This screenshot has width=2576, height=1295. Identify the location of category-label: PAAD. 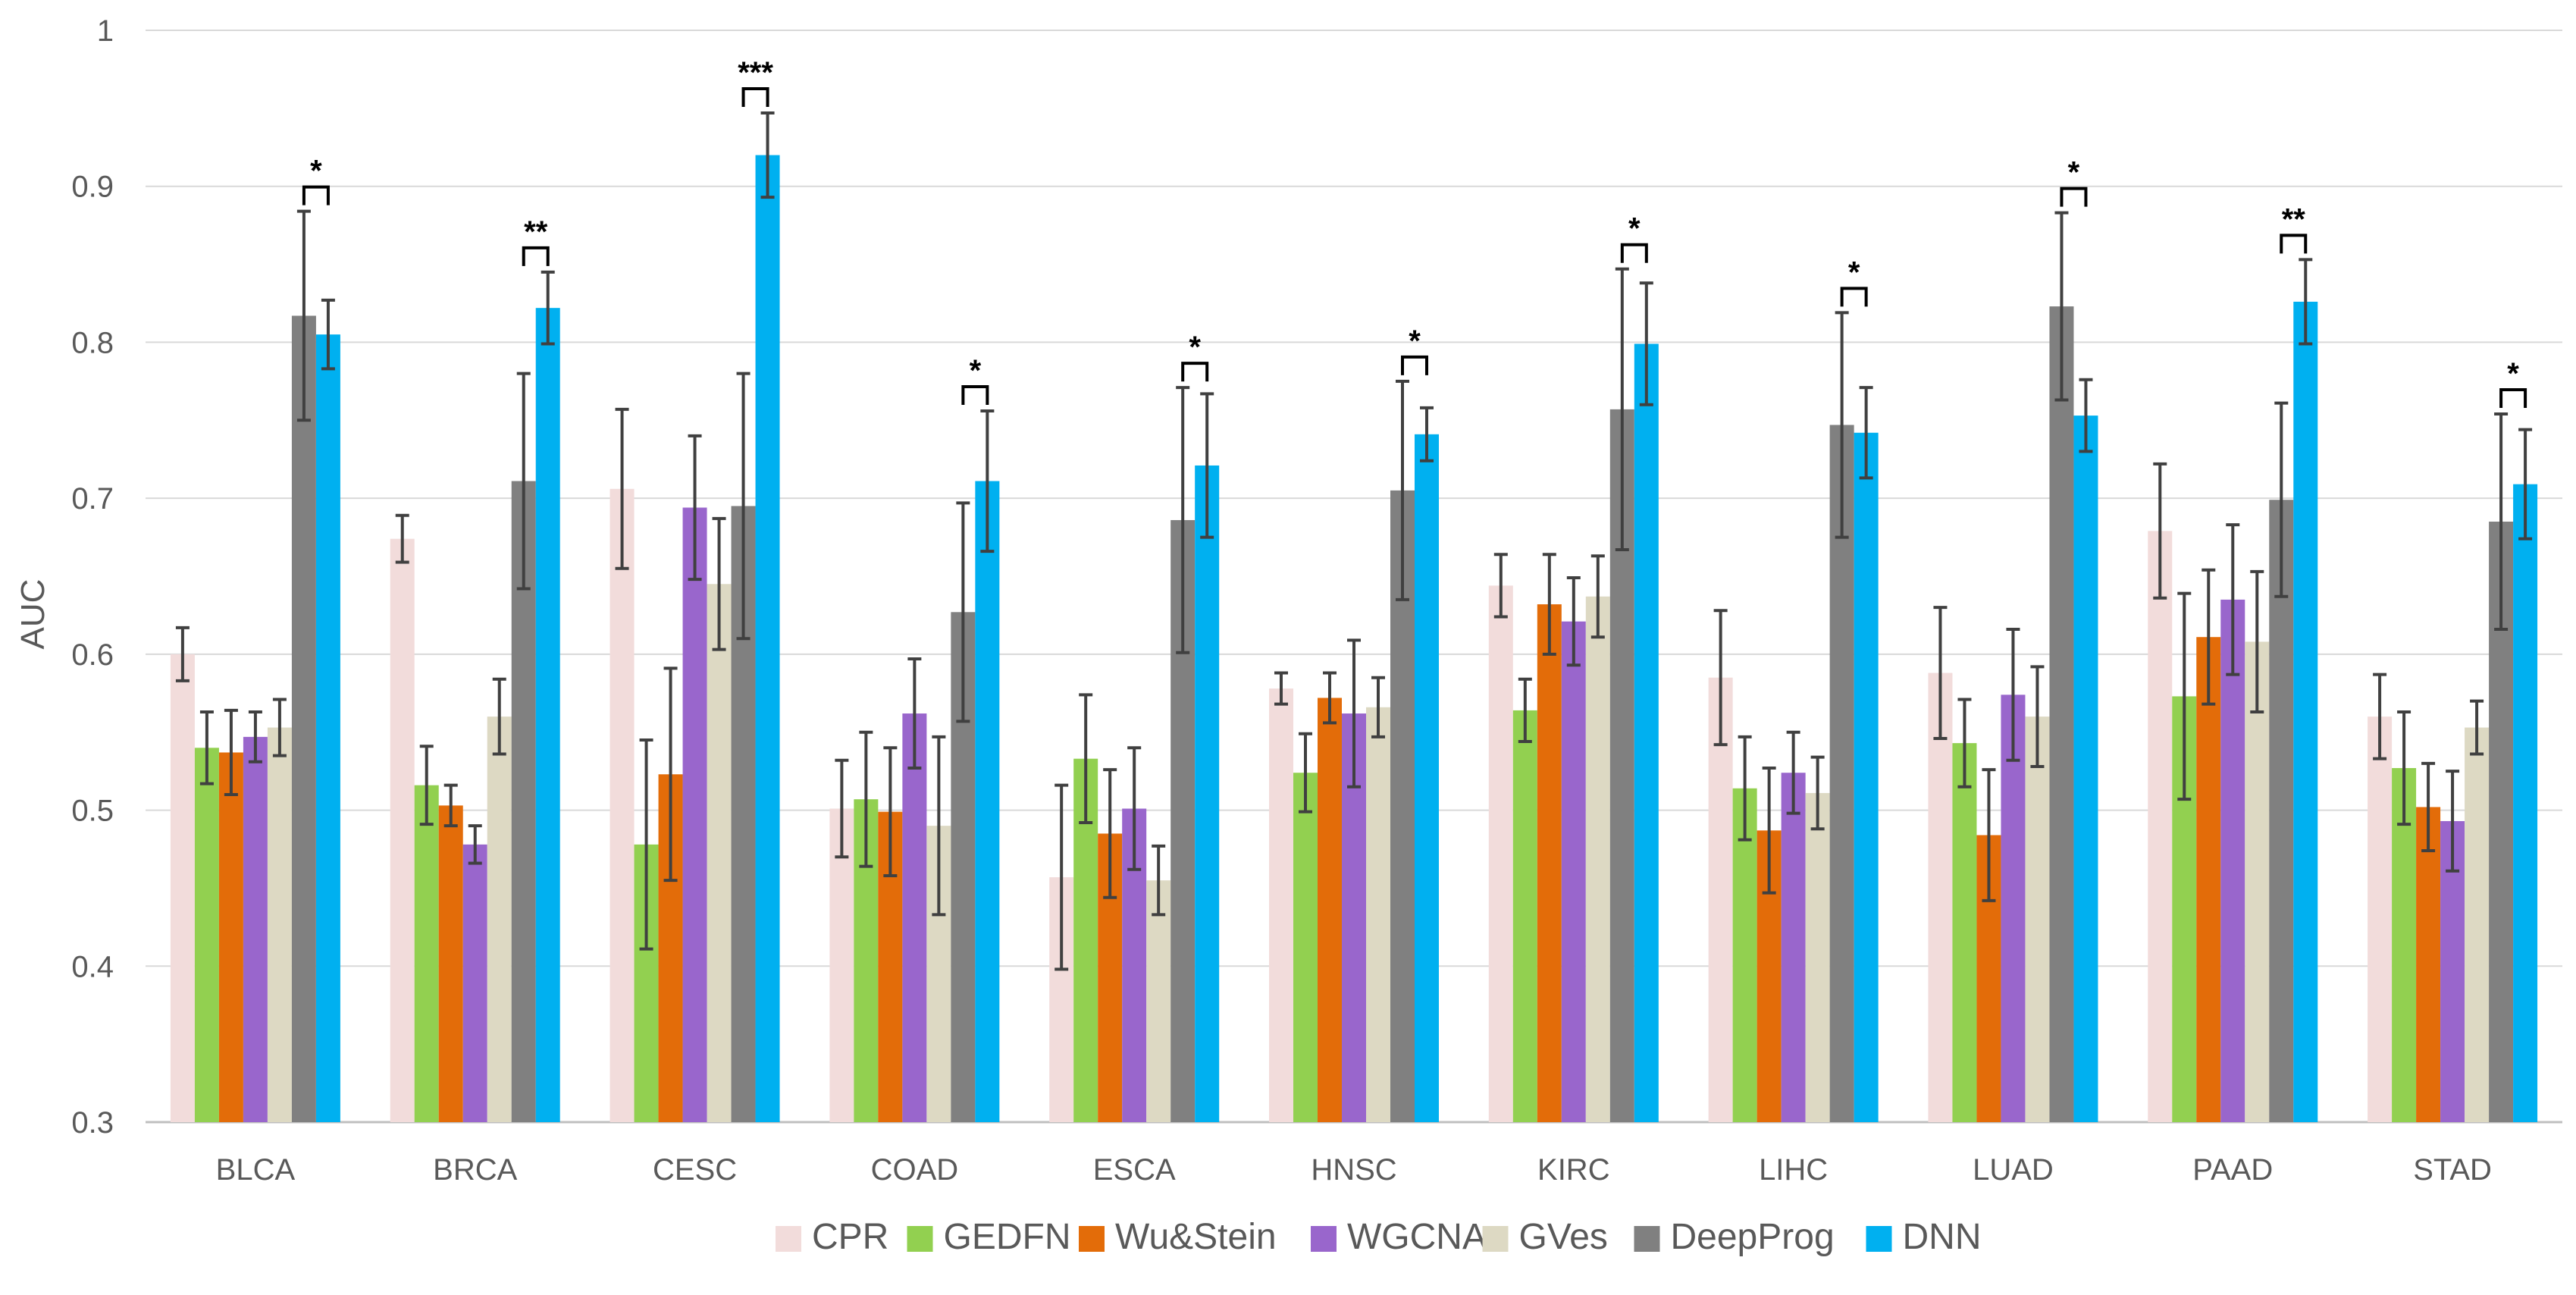
(2232, 1170).